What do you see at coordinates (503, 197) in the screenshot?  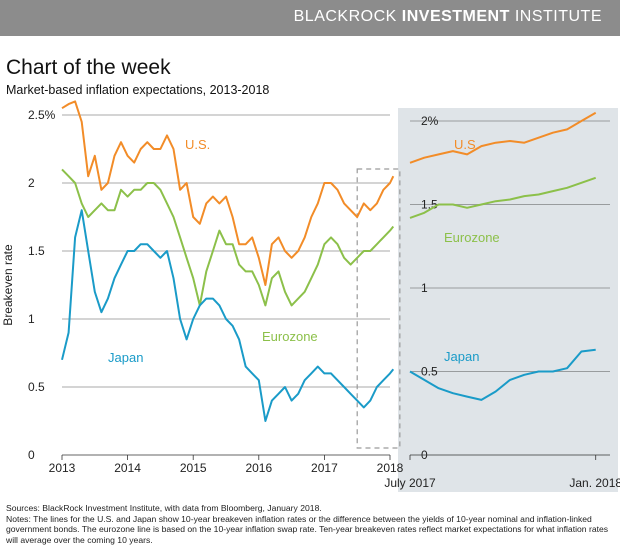 I see `zoom-chart-series-eurozone` at bounding box center [503, 197].